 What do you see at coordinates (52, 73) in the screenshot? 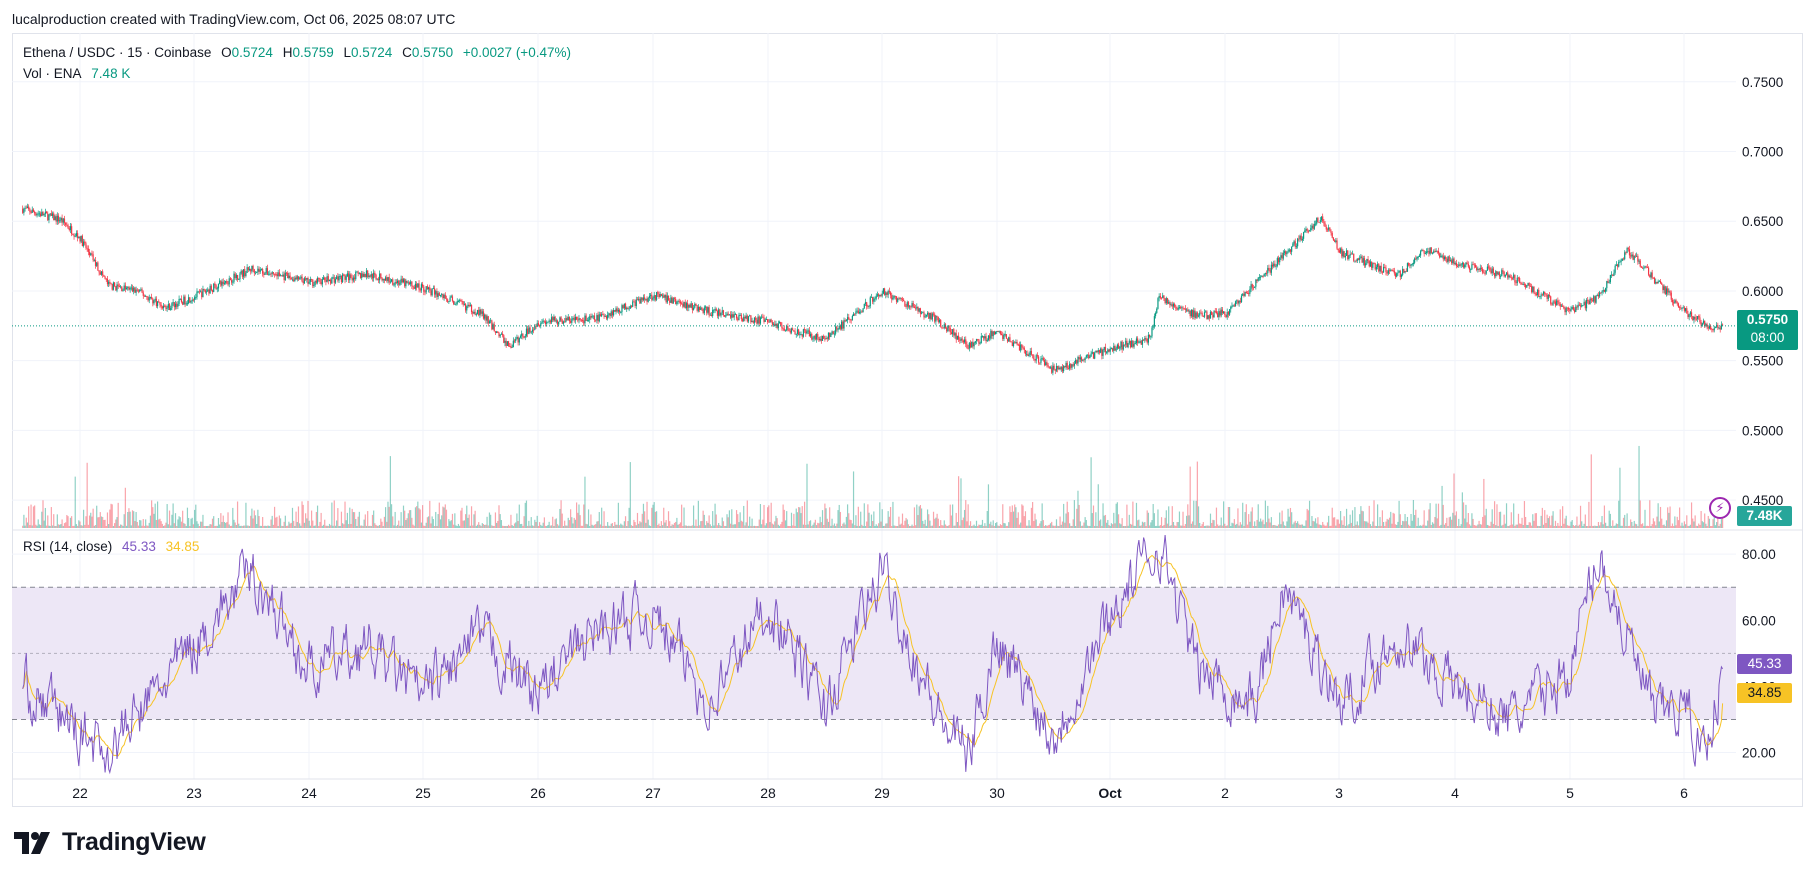
I see `volume-label: Vol · ENA` at bounding box center [52, 73].